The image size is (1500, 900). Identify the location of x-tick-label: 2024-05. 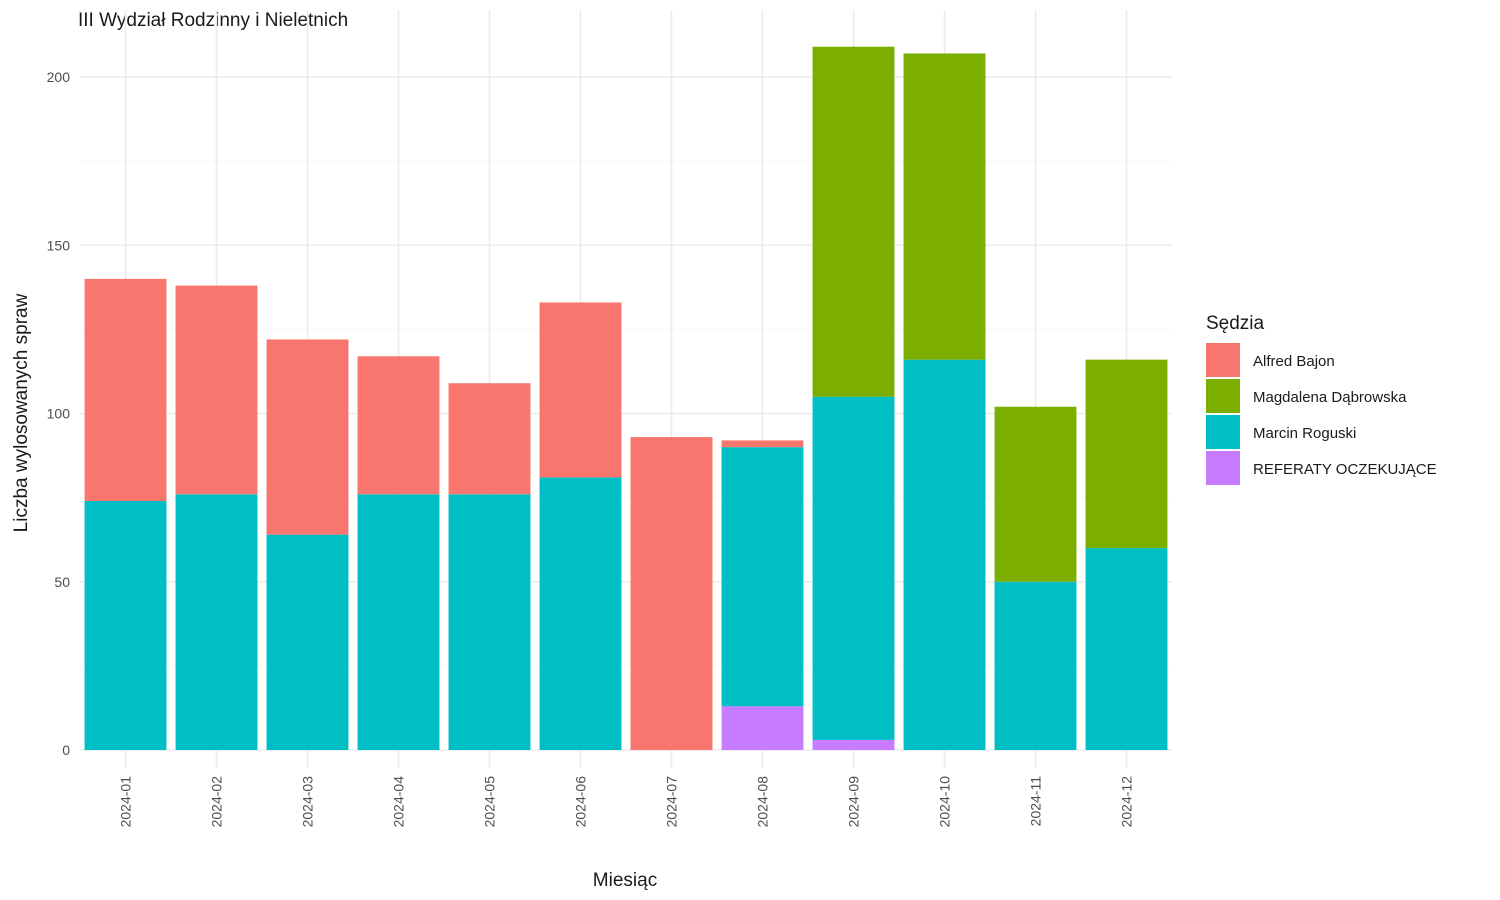
(490, 802).